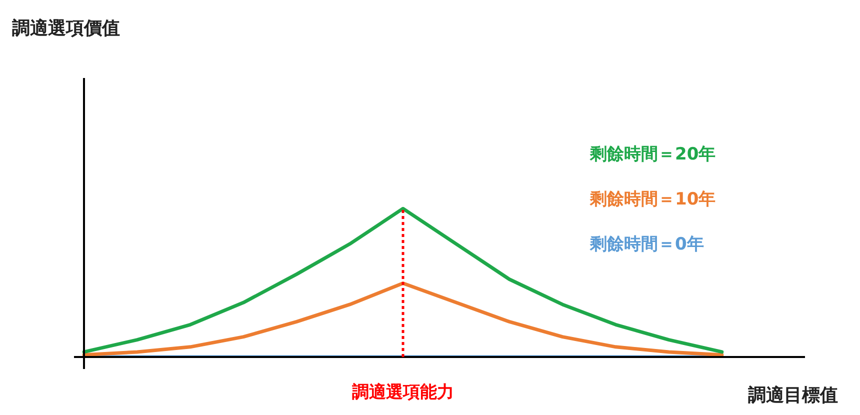  What do you see at coordinates (652, 154) in the screenshot?
I see `text: 剩餘時間＝20年` at bounding box center [652, 154].